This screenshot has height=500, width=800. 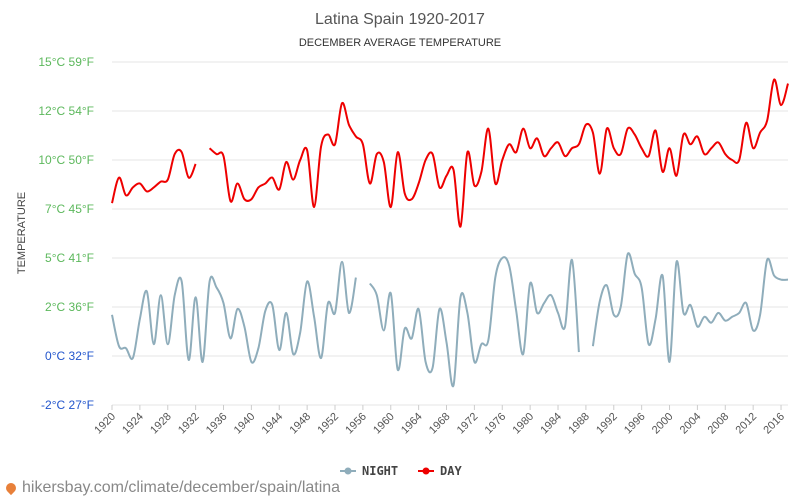 What do you see at coordinates (774, 424) in the screenshot?
I see `x-tick-label: 2016` at bounding box center [774, 424].